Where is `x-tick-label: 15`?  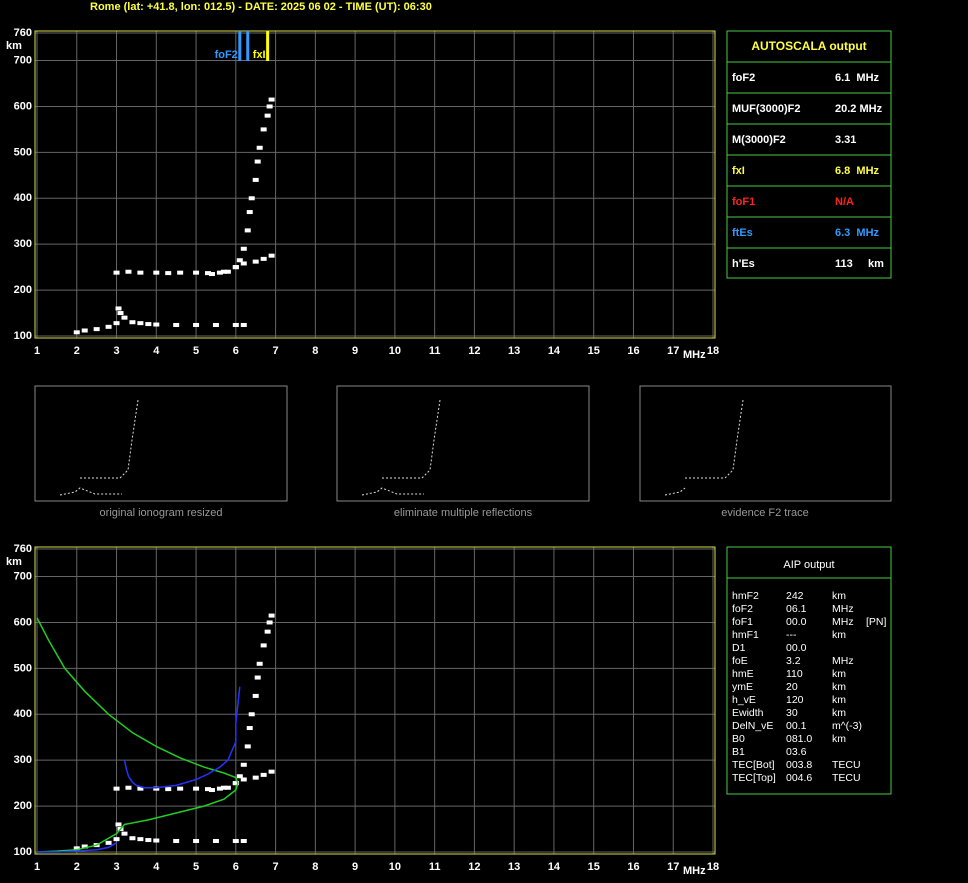 x-tick-label: 15 is located at coordinates (594, 867).